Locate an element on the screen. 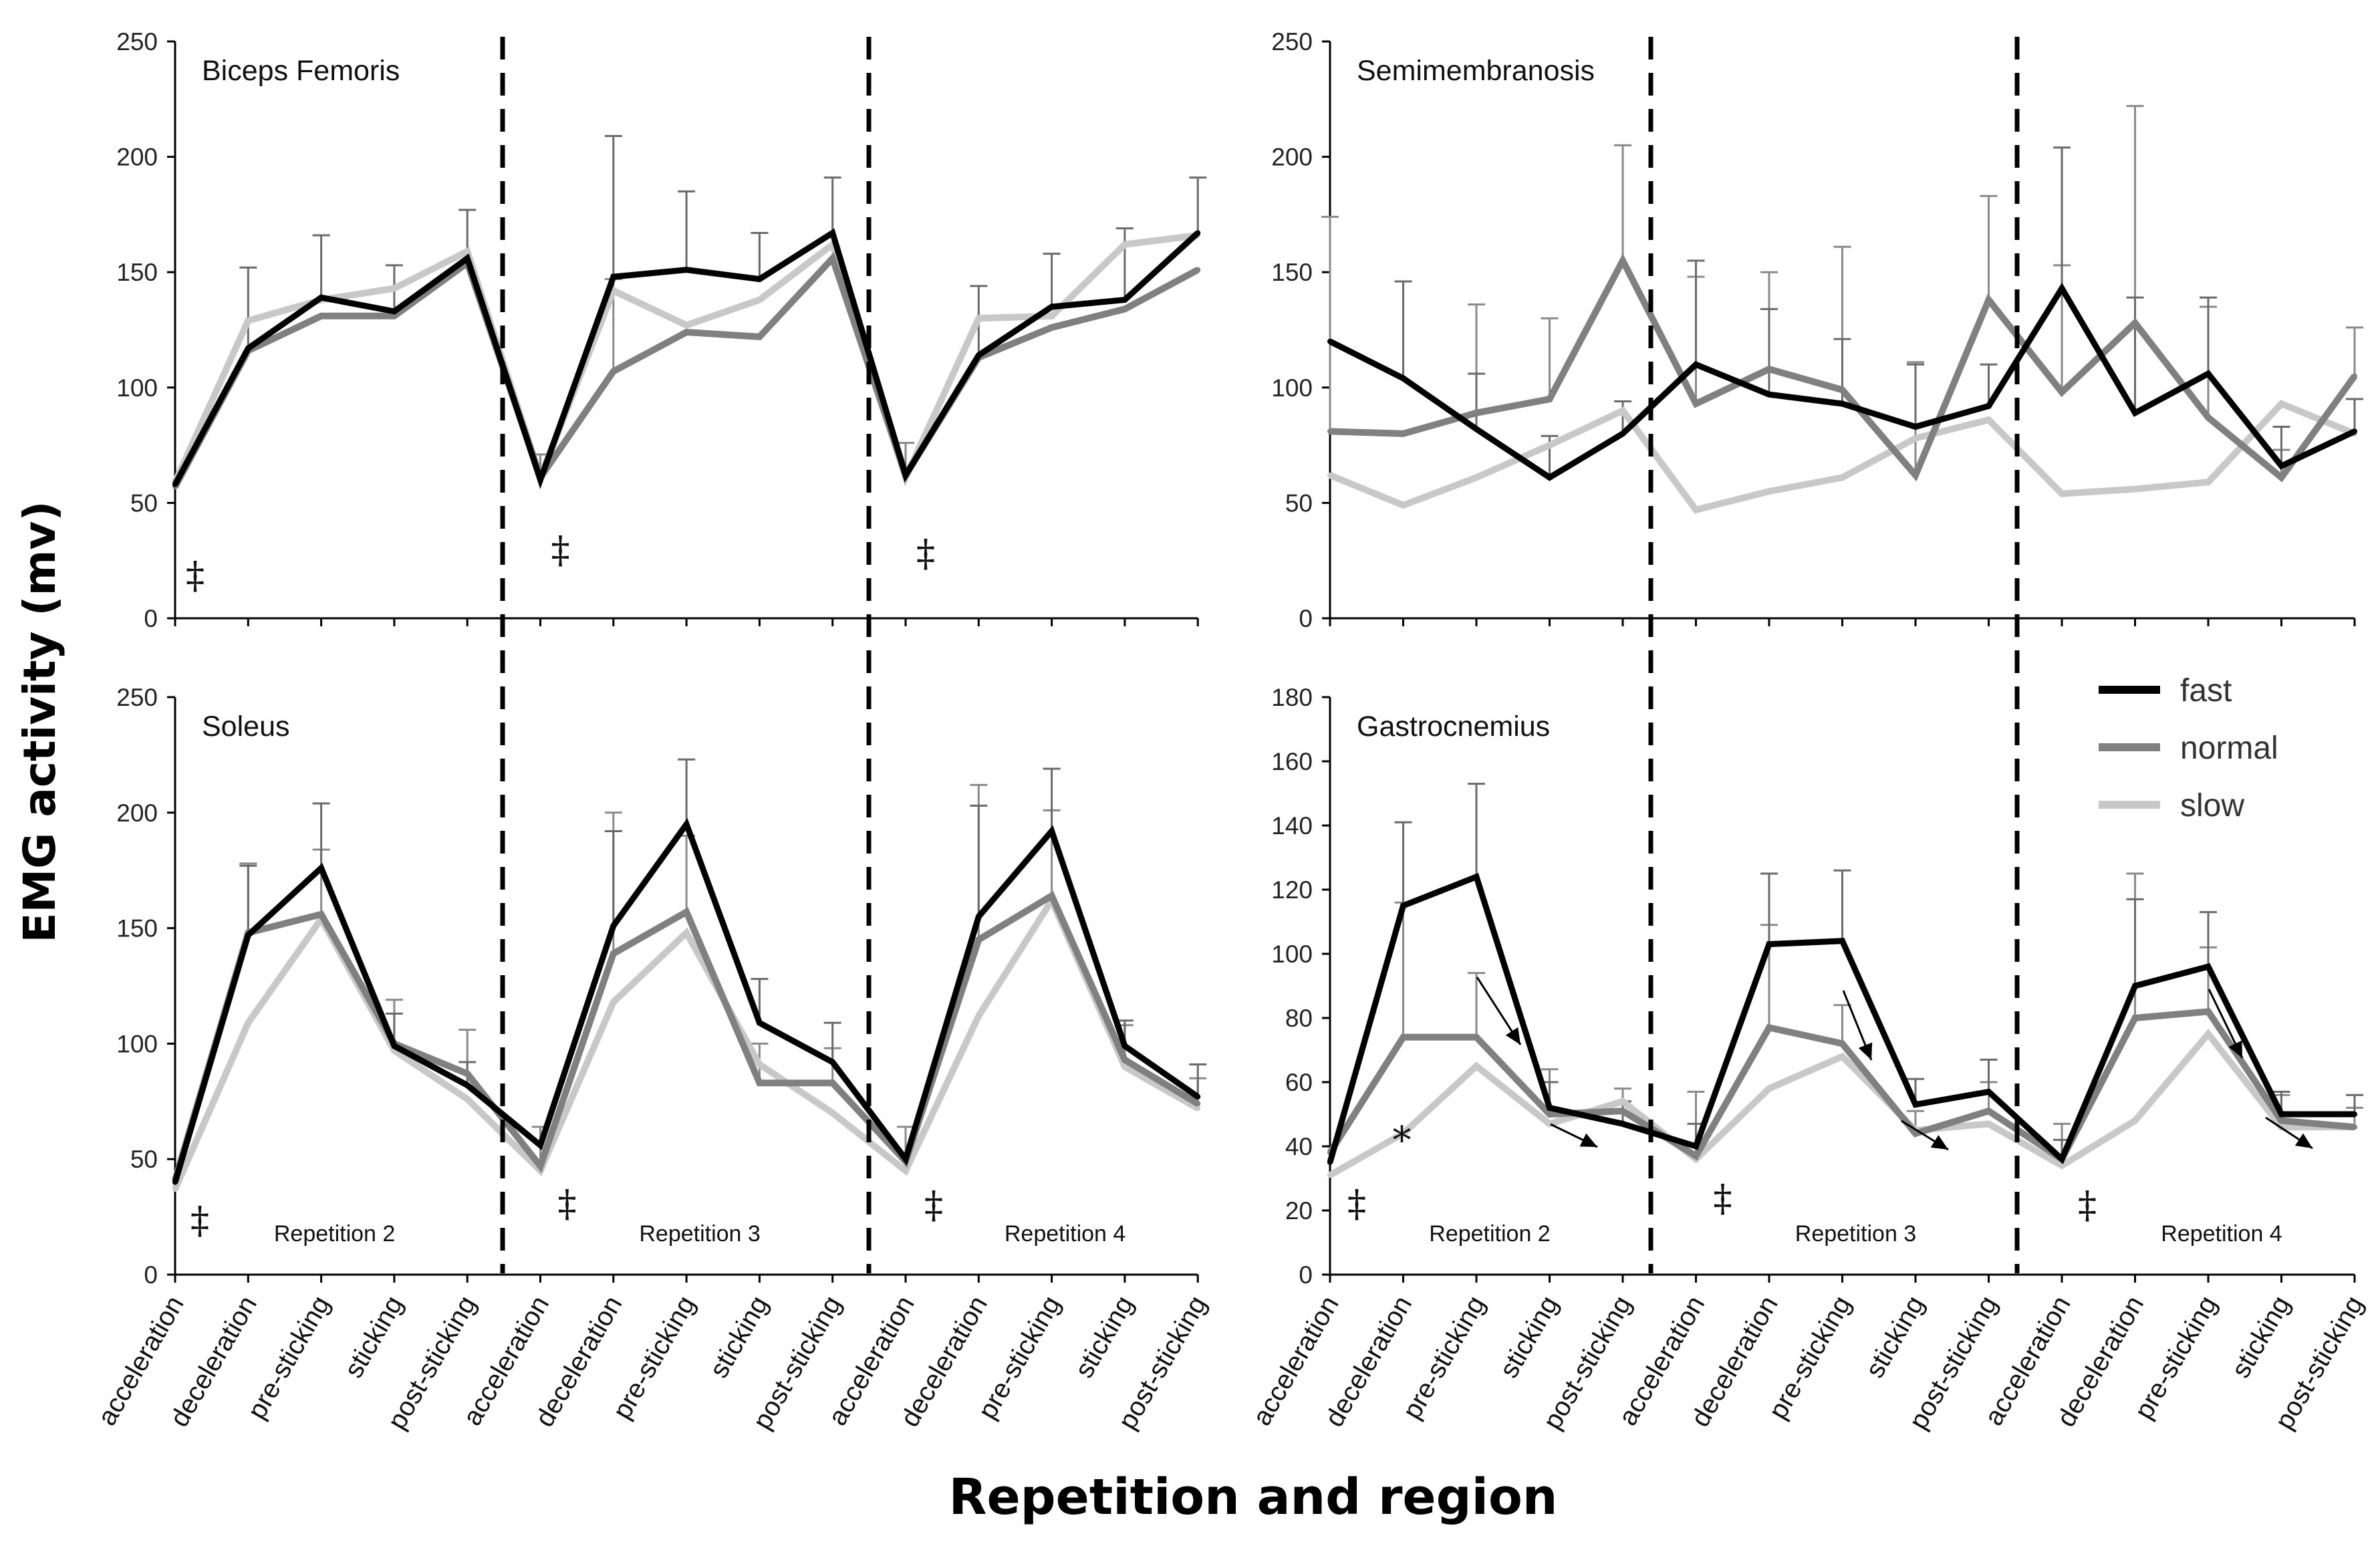 This screenshot has height=1546, width=2380. repetition-label: Repetition 3 is located at coordinates (1855, 1234).